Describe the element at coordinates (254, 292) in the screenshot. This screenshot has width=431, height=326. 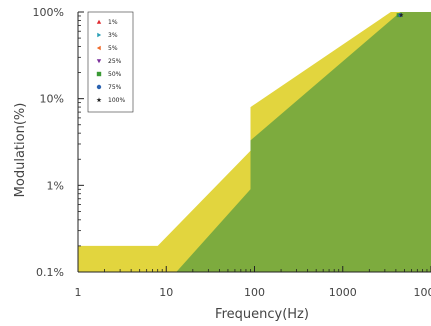
I see `x-tick-label: 100` at that location.